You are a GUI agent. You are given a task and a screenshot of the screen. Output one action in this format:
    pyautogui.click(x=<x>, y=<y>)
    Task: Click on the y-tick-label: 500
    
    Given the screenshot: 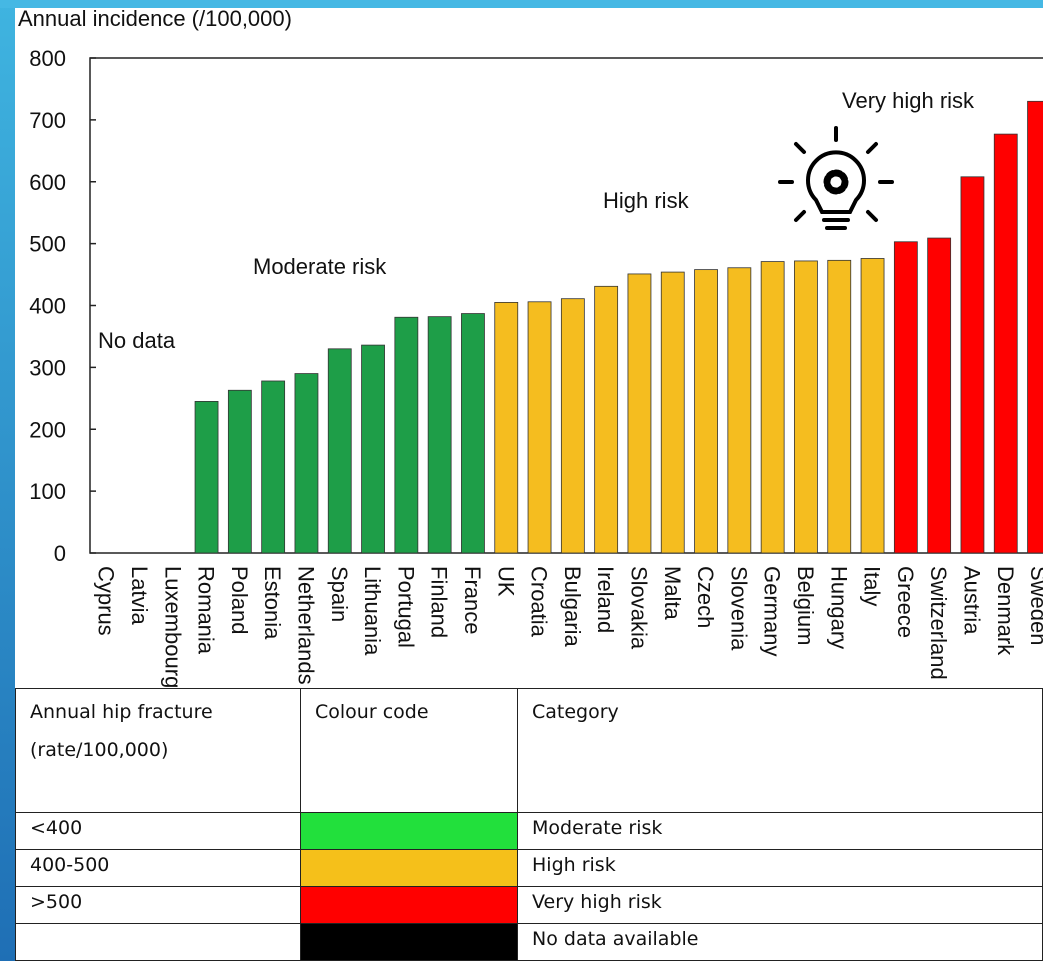 What is the action you would take?
    pyautogui.click(x=47, y=244)
    